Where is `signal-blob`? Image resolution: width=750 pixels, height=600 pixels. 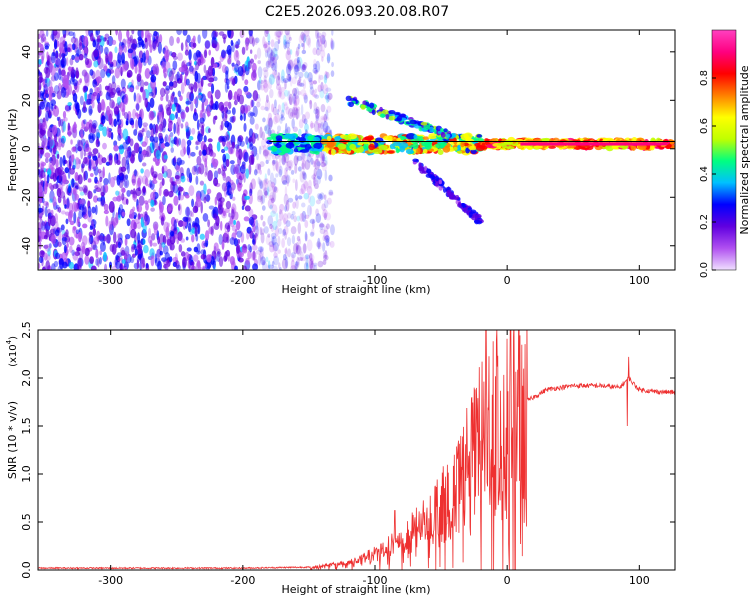
signal-blob is located at coordinates (279, 138).